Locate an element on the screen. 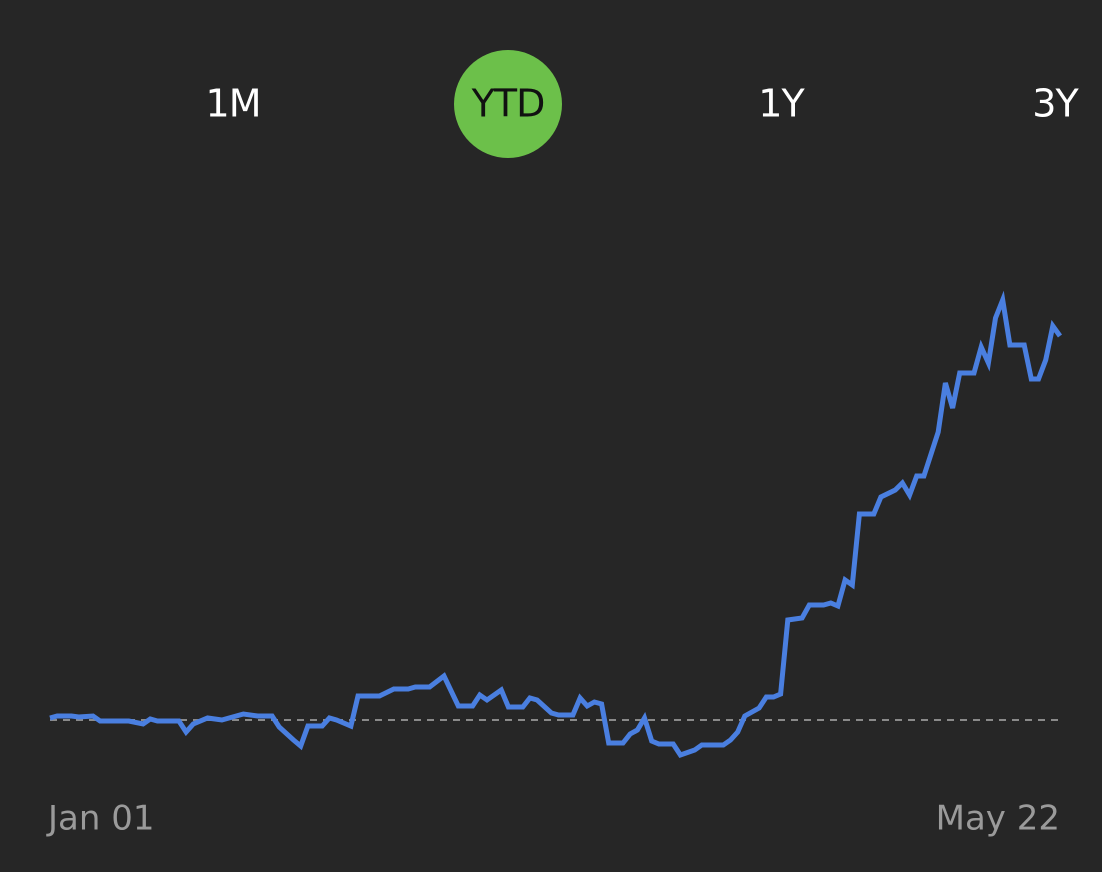 Image resolution: width=1102 pixels, height=872 pixels. range-tab: 3Y is located at coordinates (1056, 104).